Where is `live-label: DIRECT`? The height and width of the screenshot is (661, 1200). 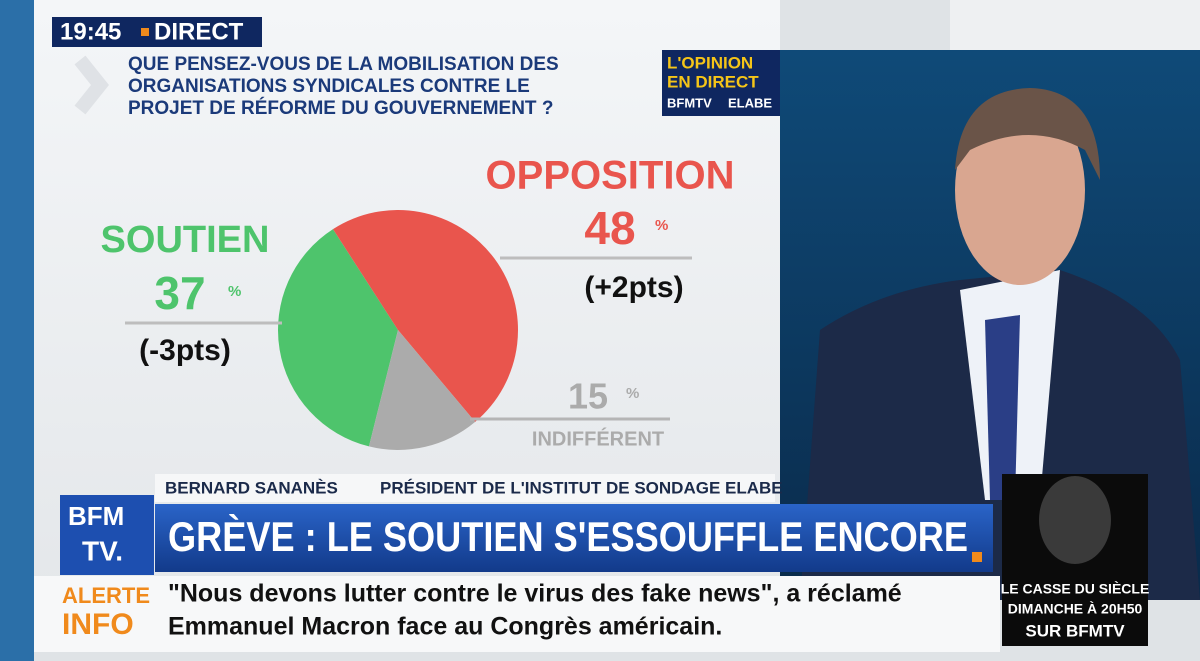 live-label: DIRECT is located at coordinates (199, 31).